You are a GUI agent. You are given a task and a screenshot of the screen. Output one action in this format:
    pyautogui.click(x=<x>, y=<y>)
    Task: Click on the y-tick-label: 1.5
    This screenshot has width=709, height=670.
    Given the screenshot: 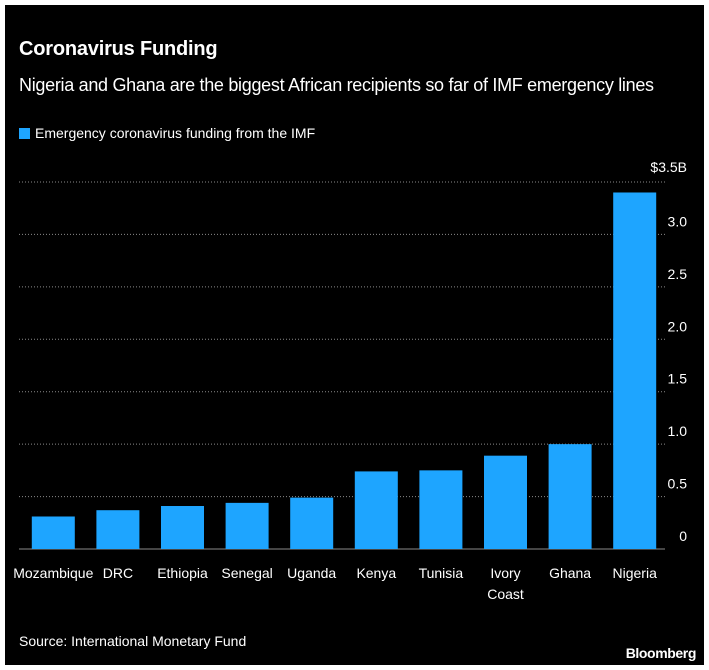 What is the action you would take?
    pyautogui.click(x=678, y=379)
    